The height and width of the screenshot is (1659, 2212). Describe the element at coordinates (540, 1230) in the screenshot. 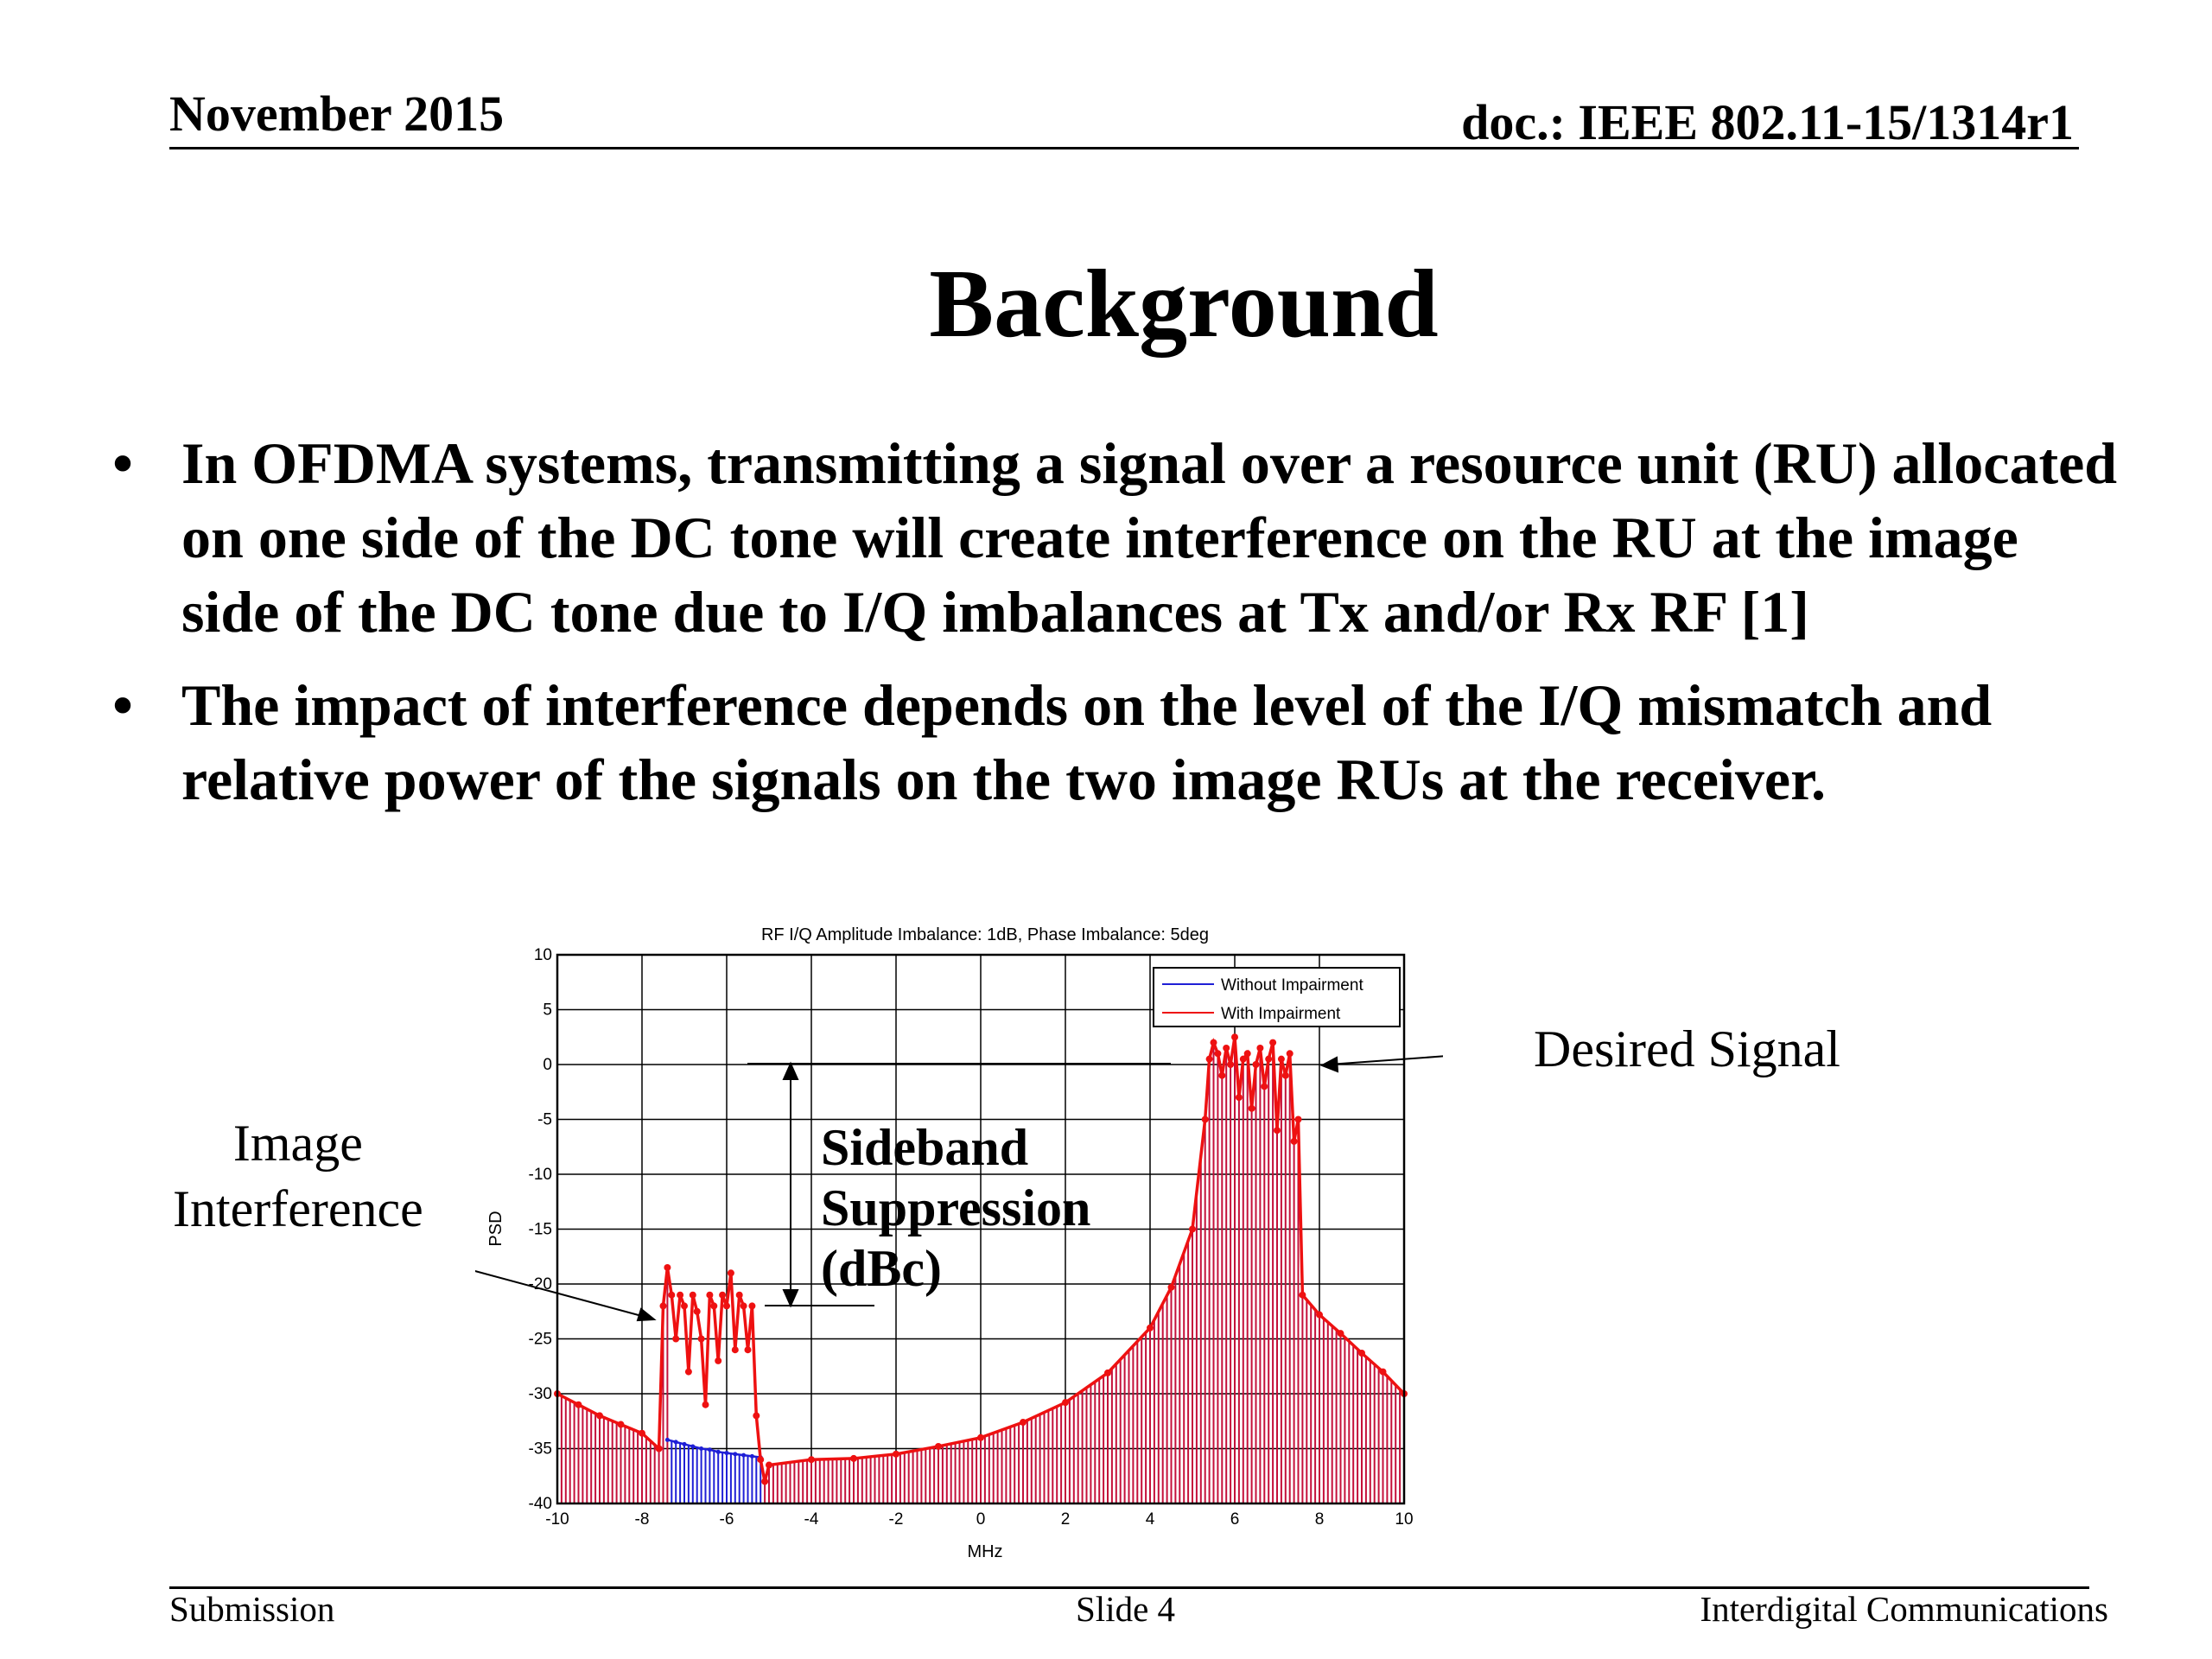

I see `y-tick-label: -15` at that location.